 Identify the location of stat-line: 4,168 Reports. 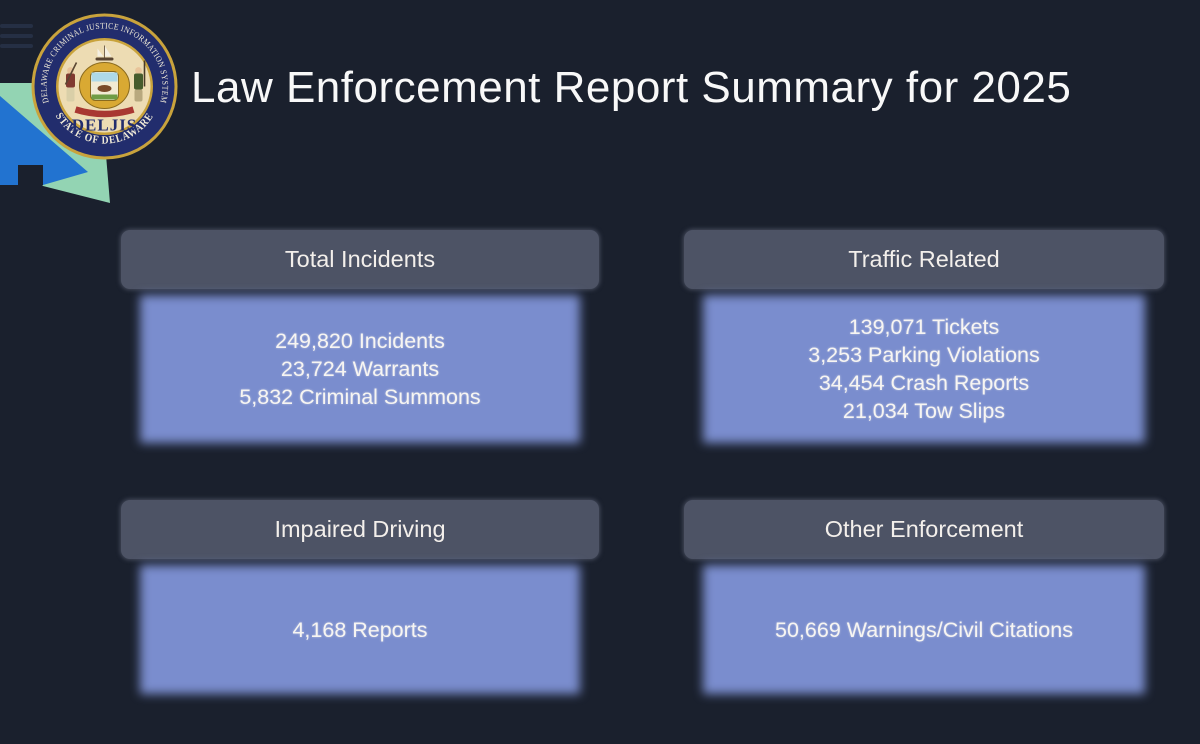
(360, 629).